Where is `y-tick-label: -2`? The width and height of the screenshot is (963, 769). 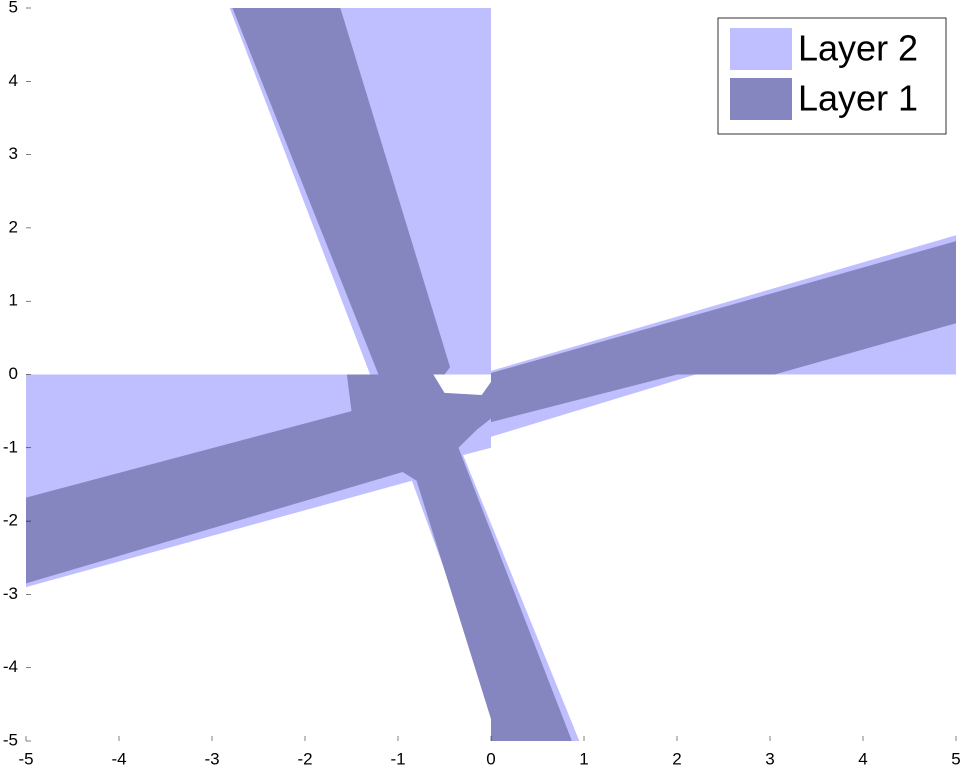 y-tick-label: -2 is located at coordinates (10, 520).